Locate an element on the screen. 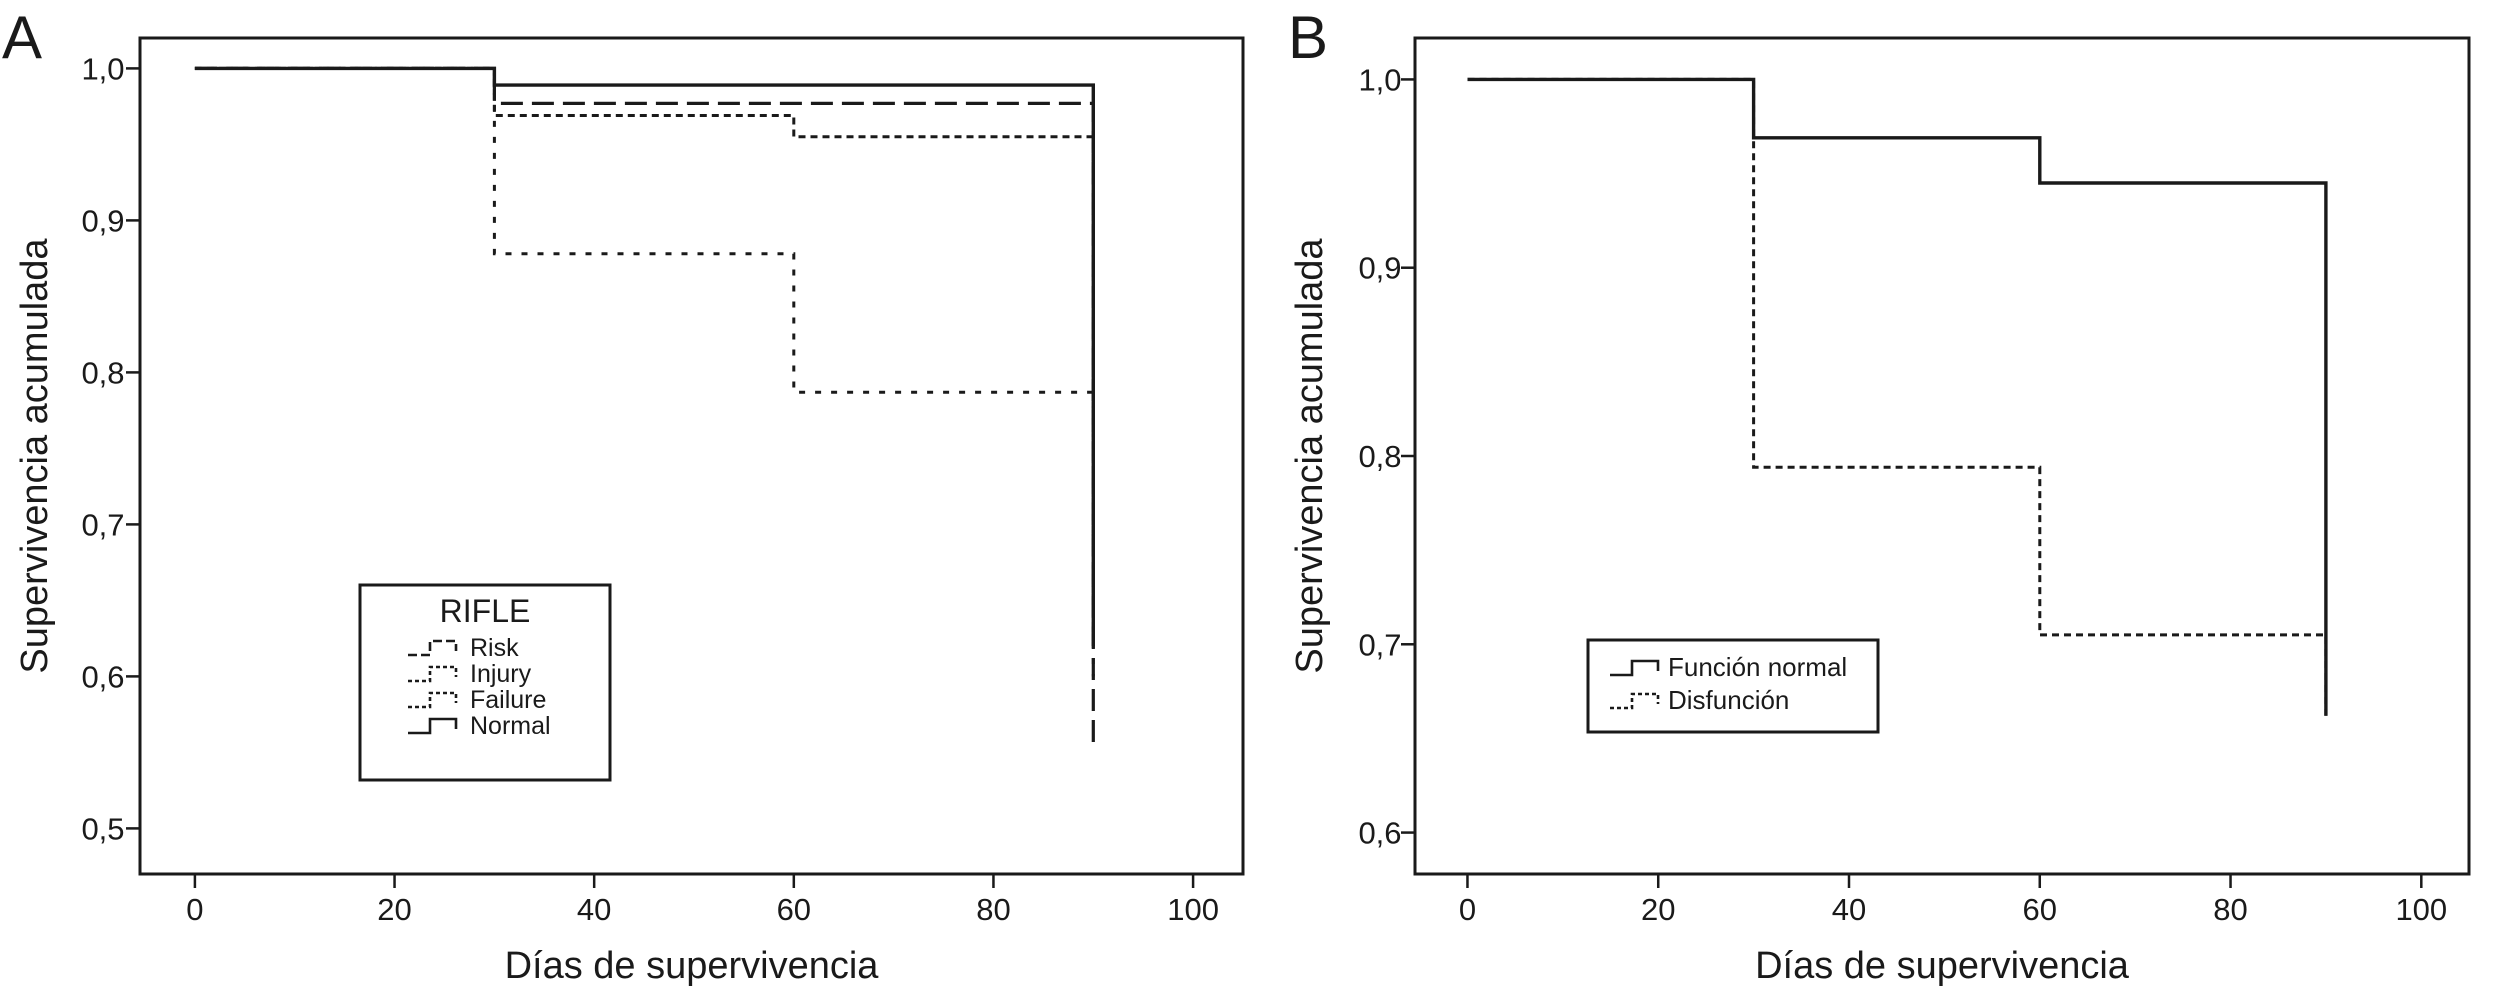  panel-letter: B is located at coordinates (1308, 37).